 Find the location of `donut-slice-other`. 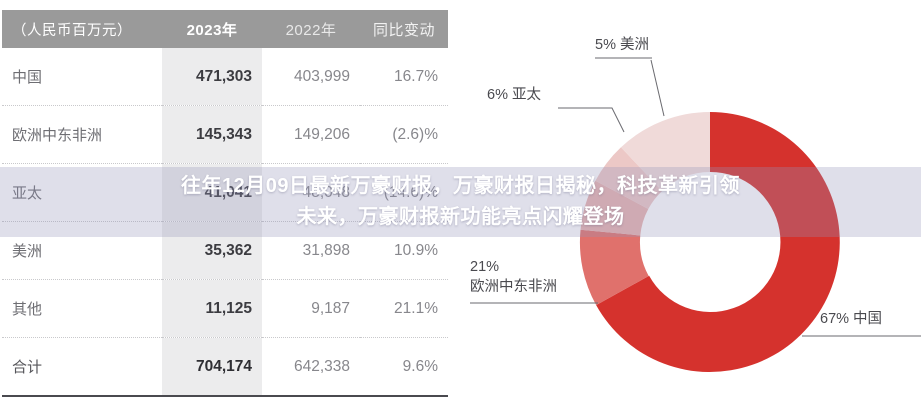

donut-slice-other is located at coordinates (665, 151).